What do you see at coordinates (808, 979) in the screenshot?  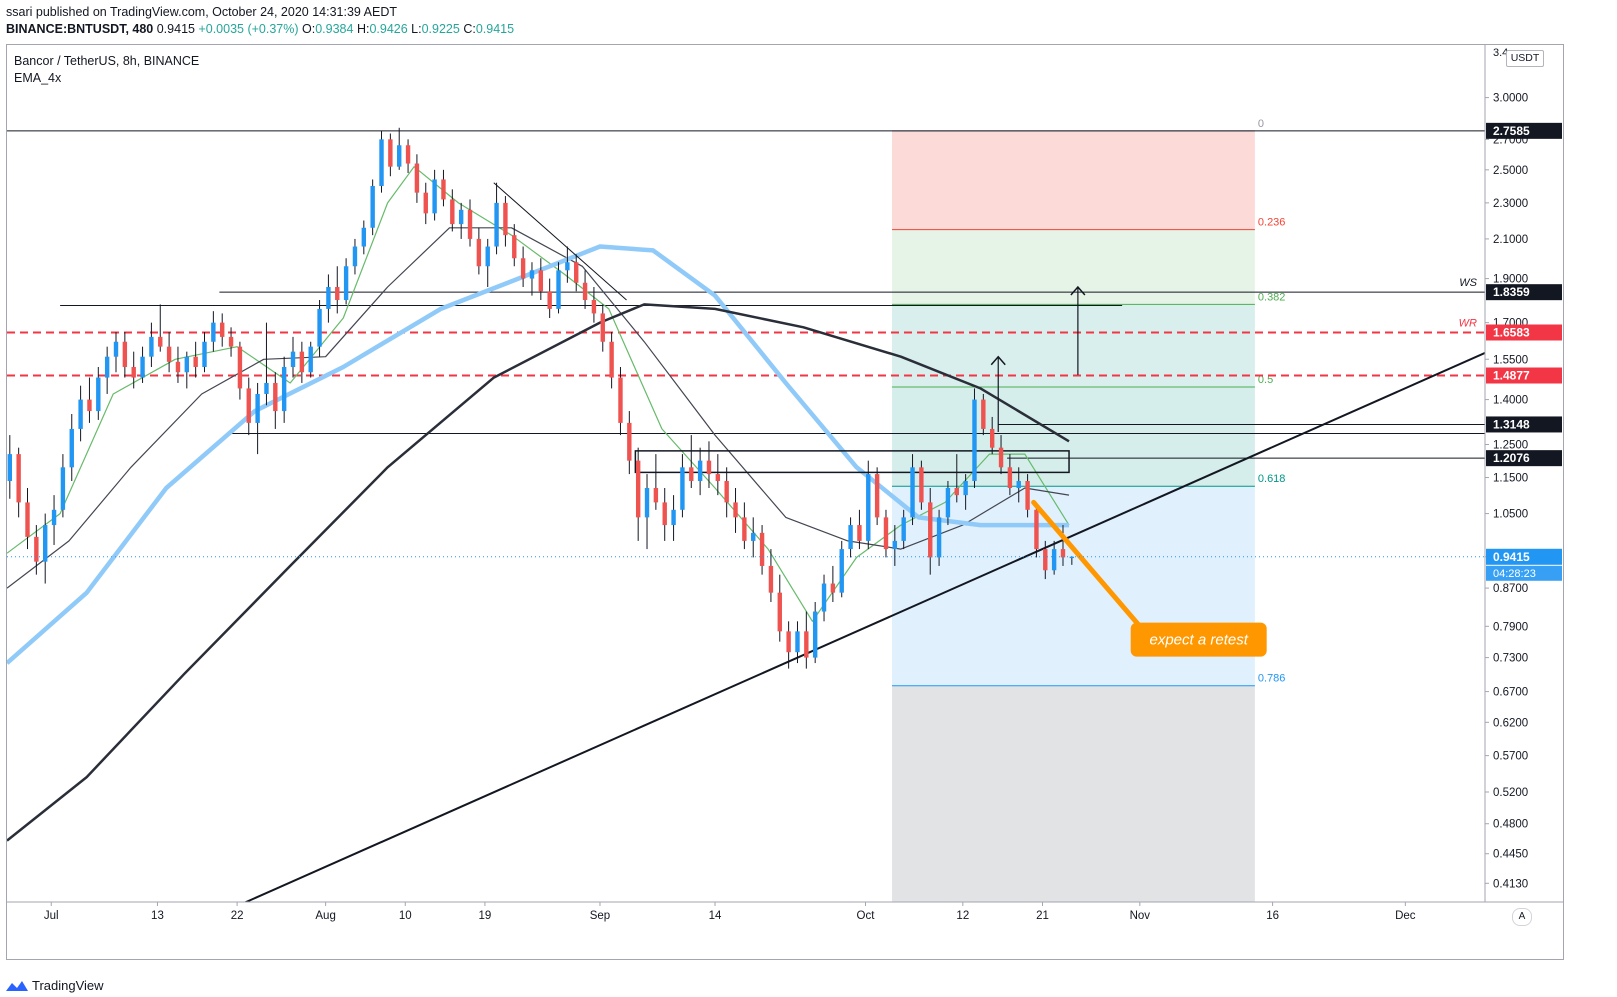 I see `footer` at bounding box center [808, 979].